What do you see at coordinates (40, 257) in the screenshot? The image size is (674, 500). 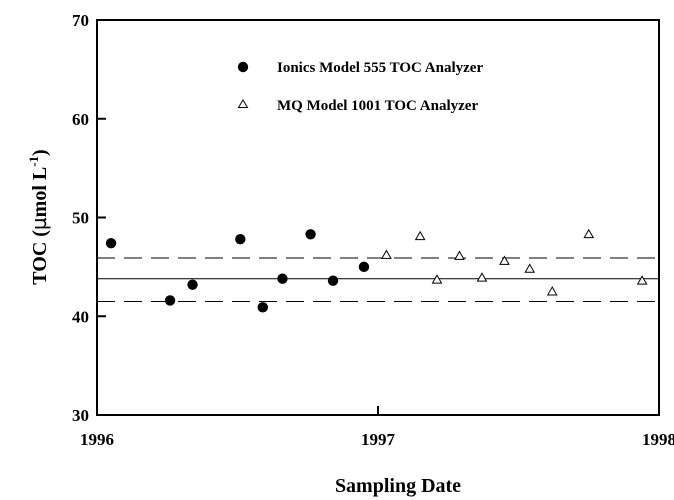 I see `y-axis-title-prefix: TOC (` at bounding box center [40, 257].